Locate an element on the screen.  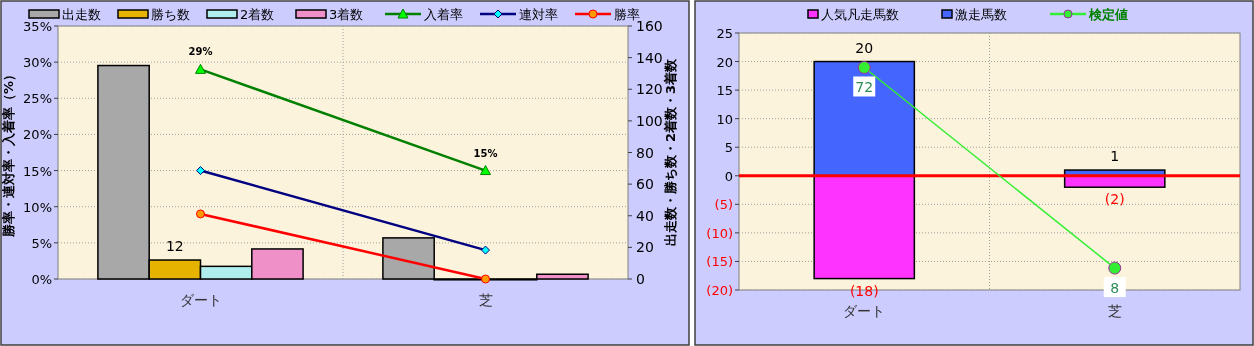
y-tick-label: 35% is located at coordinates (37, 26).